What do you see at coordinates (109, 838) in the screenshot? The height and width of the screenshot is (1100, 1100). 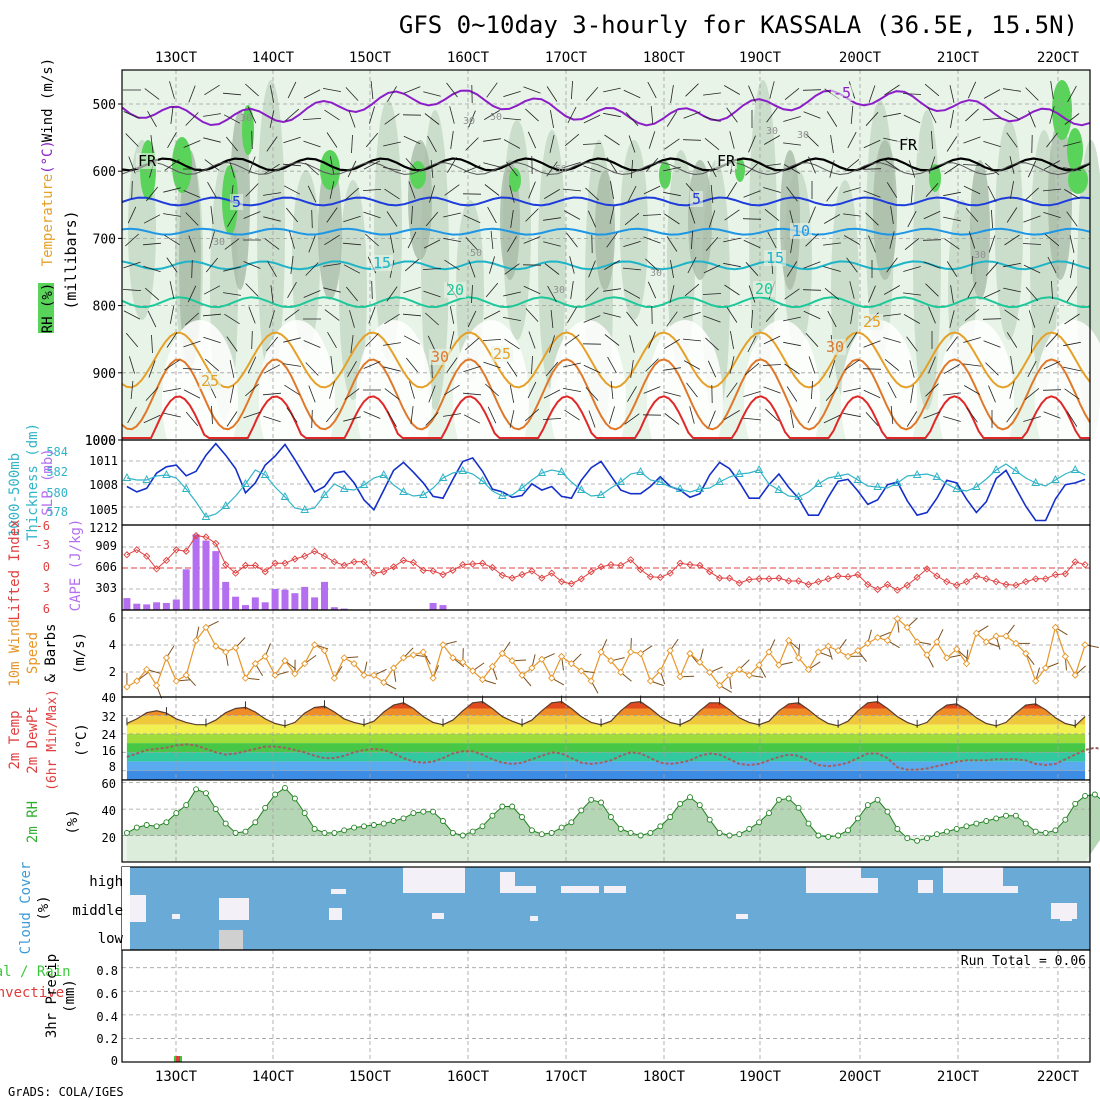 I see `rh-tick: 20` at bounding box center [109, 838].